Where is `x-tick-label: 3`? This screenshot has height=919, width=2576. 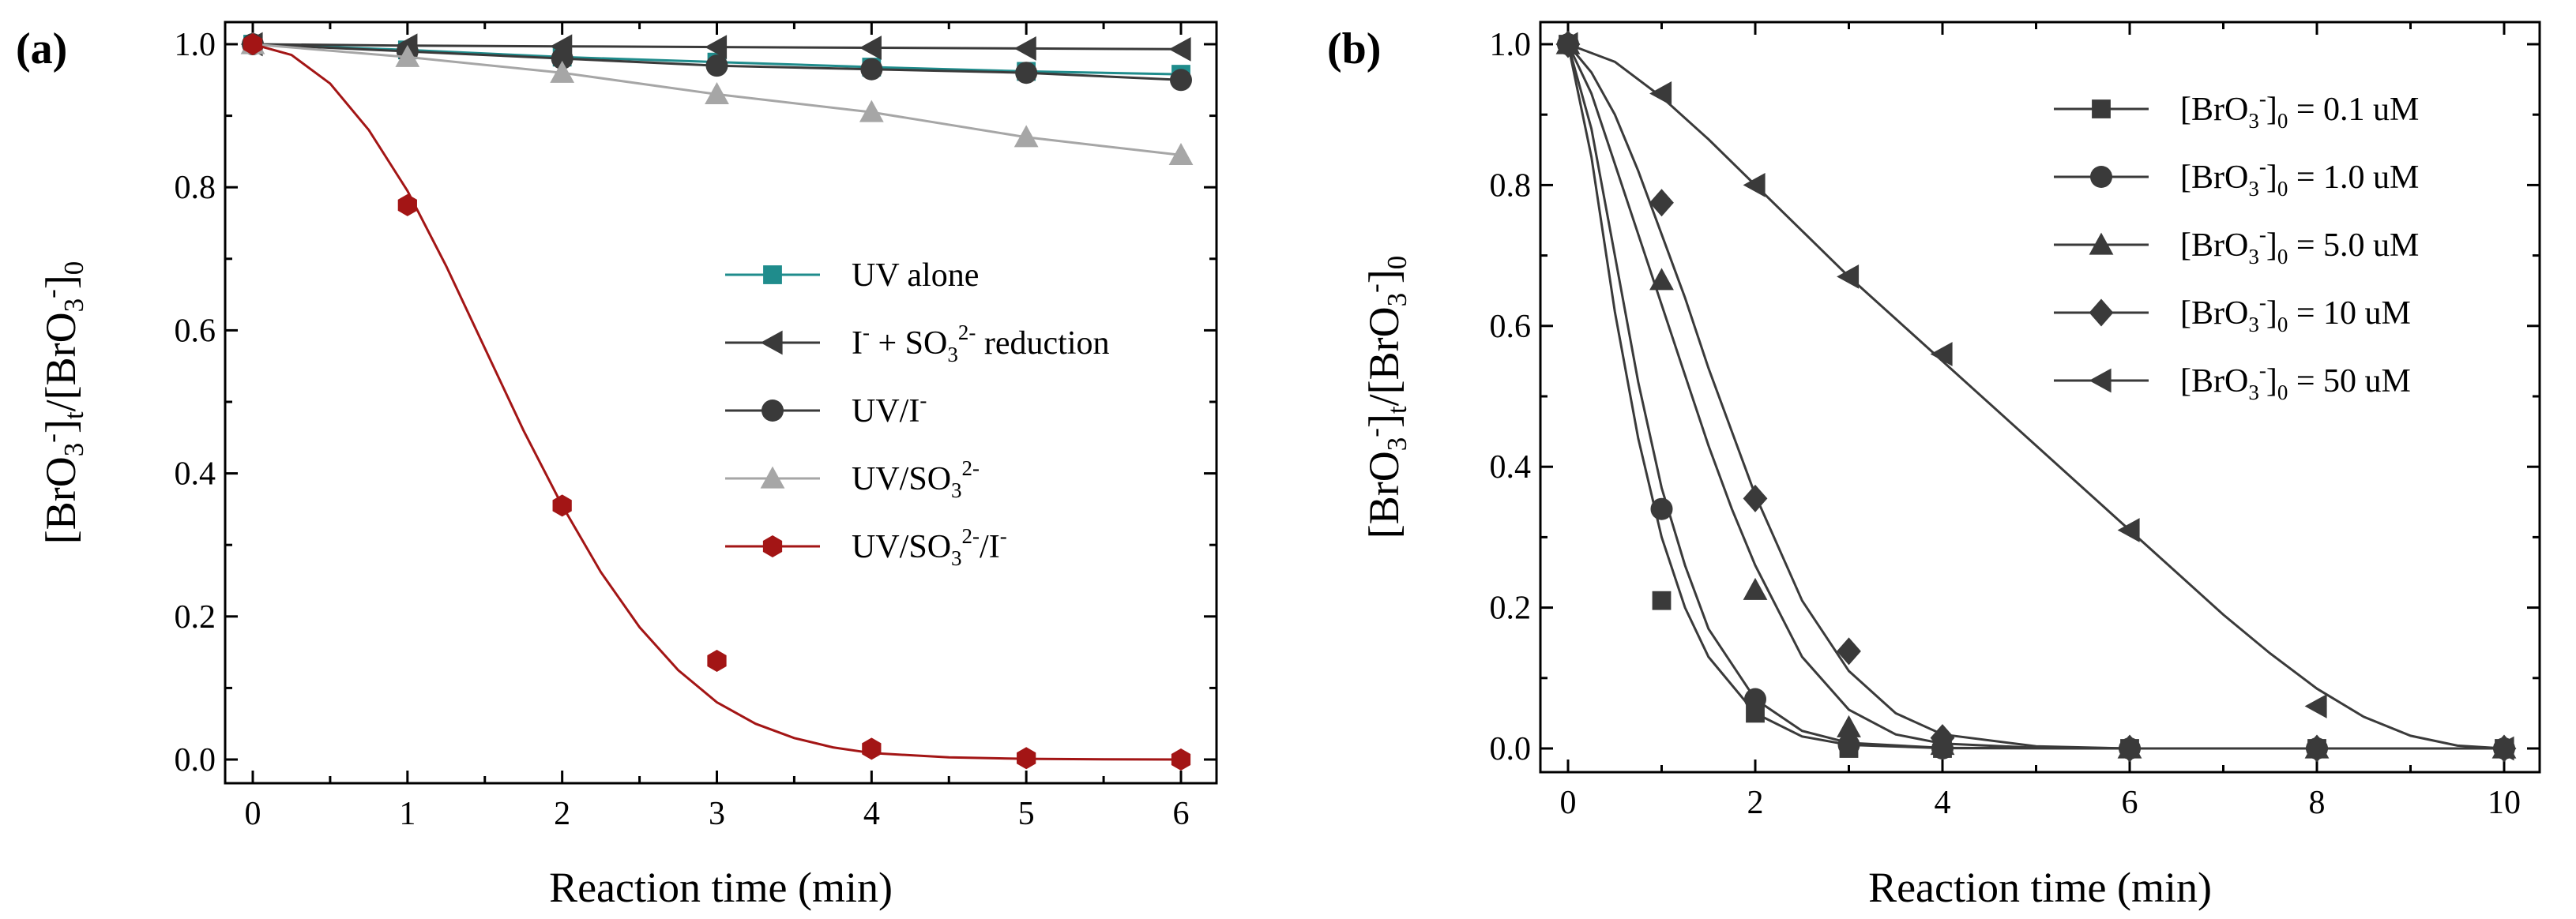 x-tick-label: 3 is located at coordinates (717, 814).